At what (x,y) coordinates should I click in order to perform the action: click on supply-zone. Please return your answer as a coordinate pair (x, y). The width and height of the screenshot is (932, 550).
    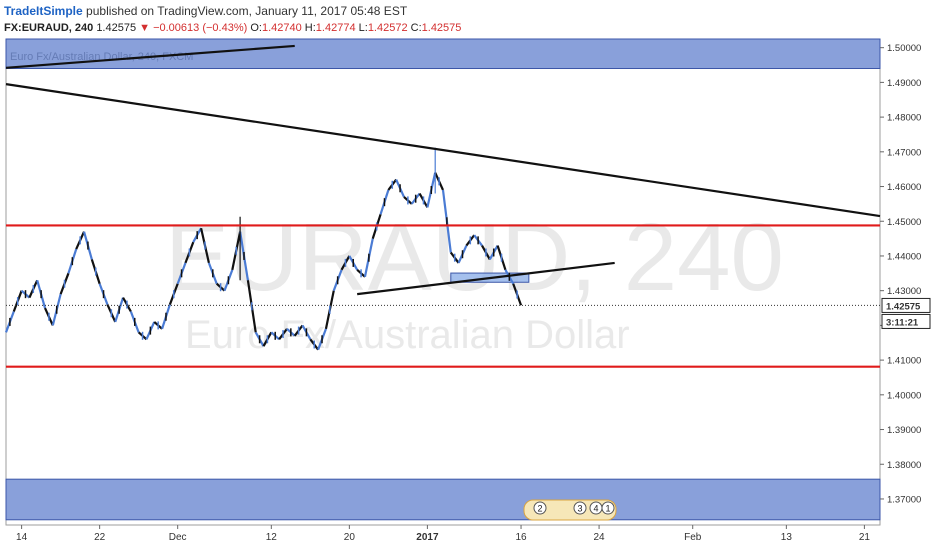
    Looking at the image, I should click on (443, 54).